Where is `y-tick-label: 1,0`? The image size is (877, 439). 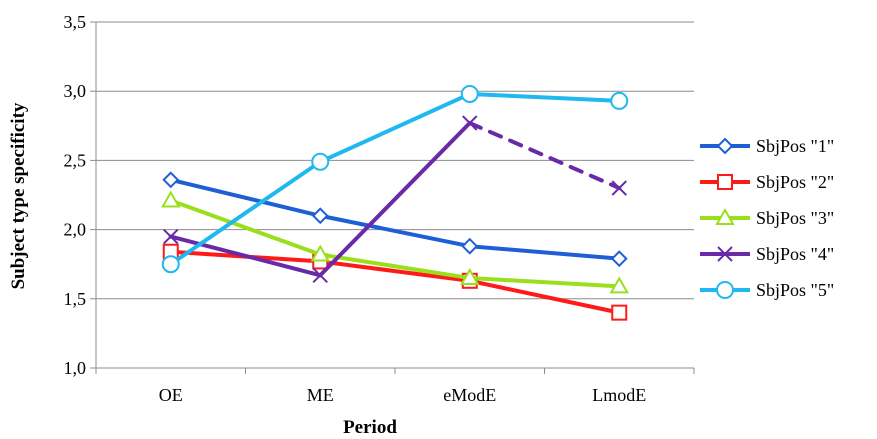 y-tick-label: 1,0 is located at coordinates (75, 368).